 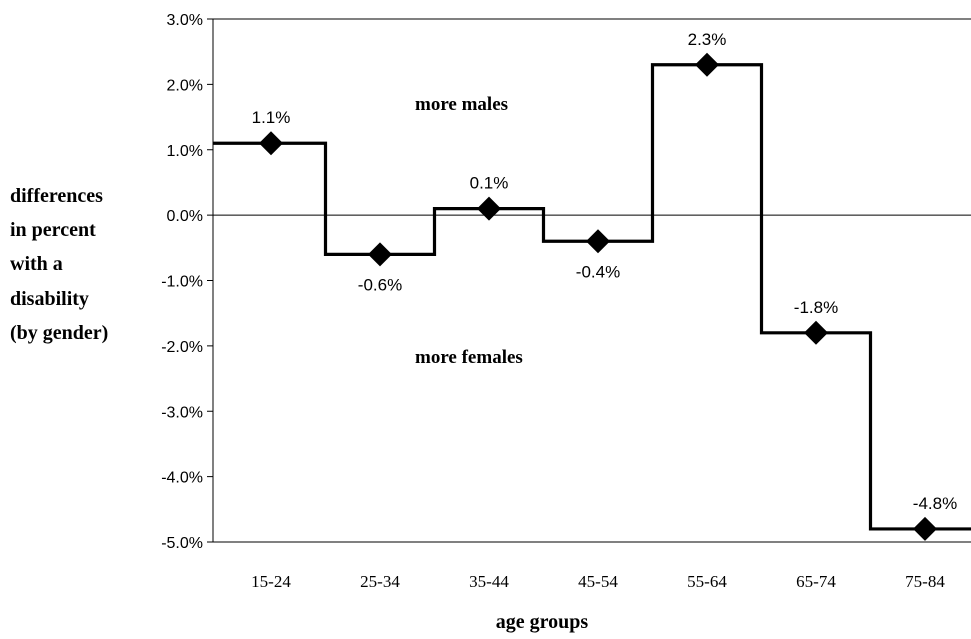 What do you see at coordinates (53, 230) in the screenshot?
I see `y-axis-title-line: in percent` at bounding box center [53, 230].